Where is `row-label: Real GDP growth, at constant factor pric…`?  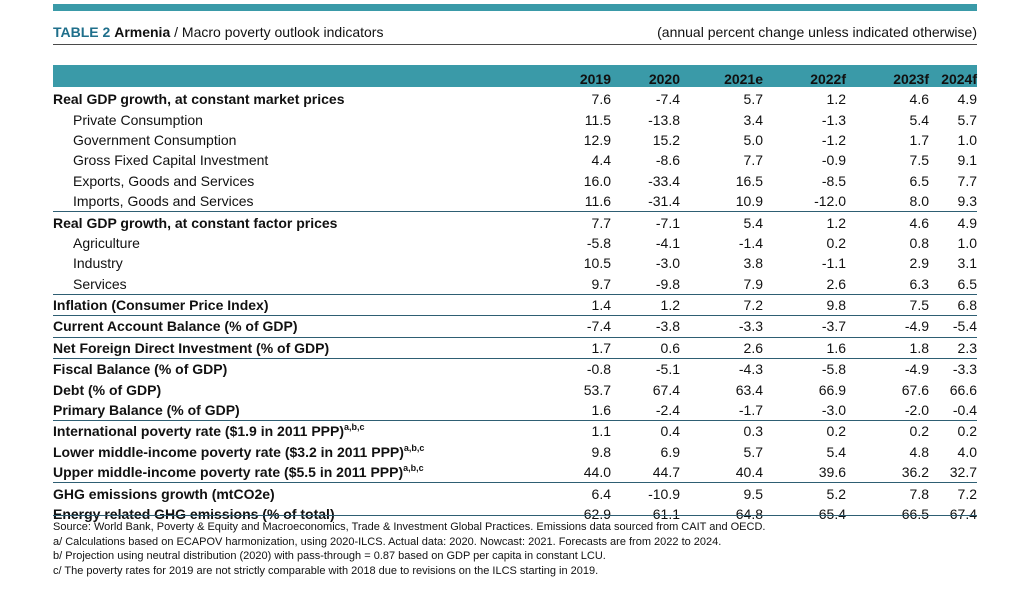 row-label: Real GDP growth, at constant factor pric… is located at coordinates (295, 222).